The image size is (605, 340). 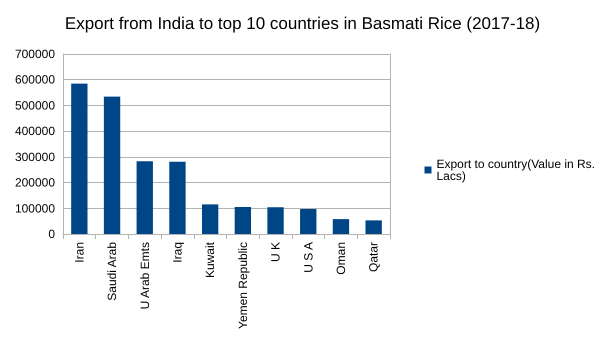 I want to click on x-tick-label: U K, so click(x=275, y=252).